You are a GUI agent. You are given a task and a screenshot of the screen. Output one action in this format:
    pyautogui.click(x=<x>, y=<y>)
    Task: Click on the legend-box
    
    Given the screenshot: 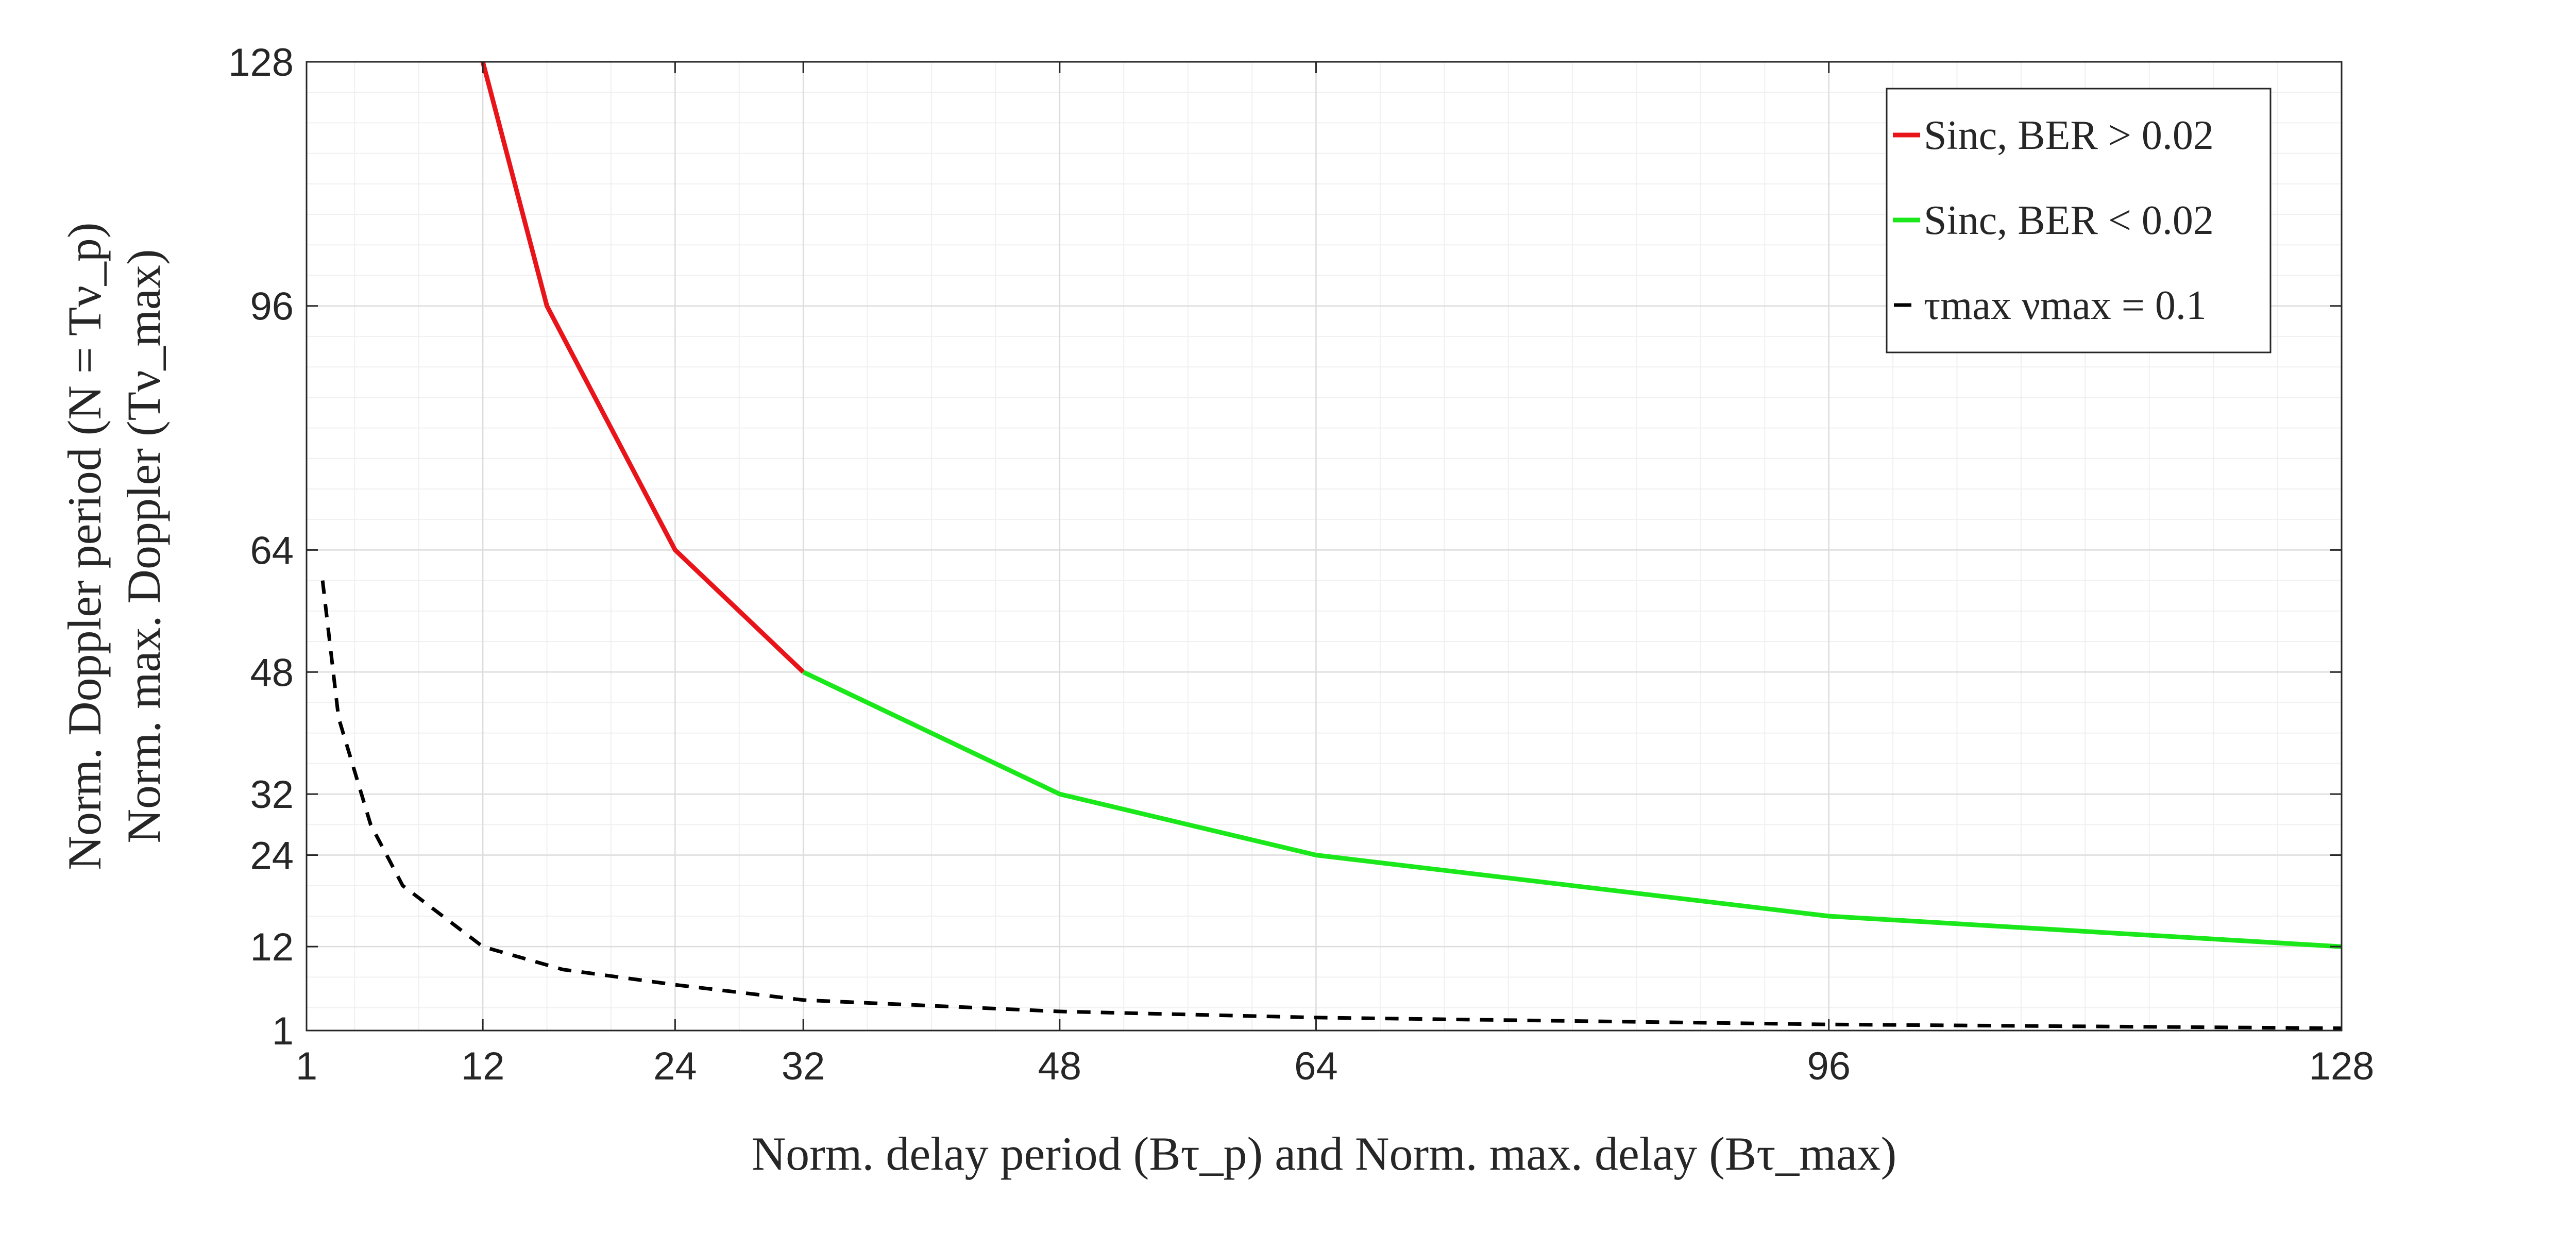 What is the action you would take?
    pyautogui.click(x=2079, y=220)
    